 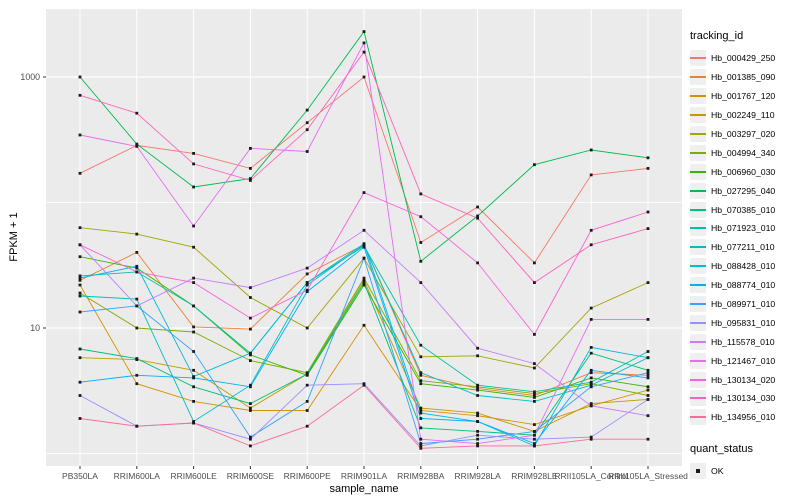 I want to click on legend-item-Hb_002249_110: Hb_002249_110, so click(x=744, y=115).